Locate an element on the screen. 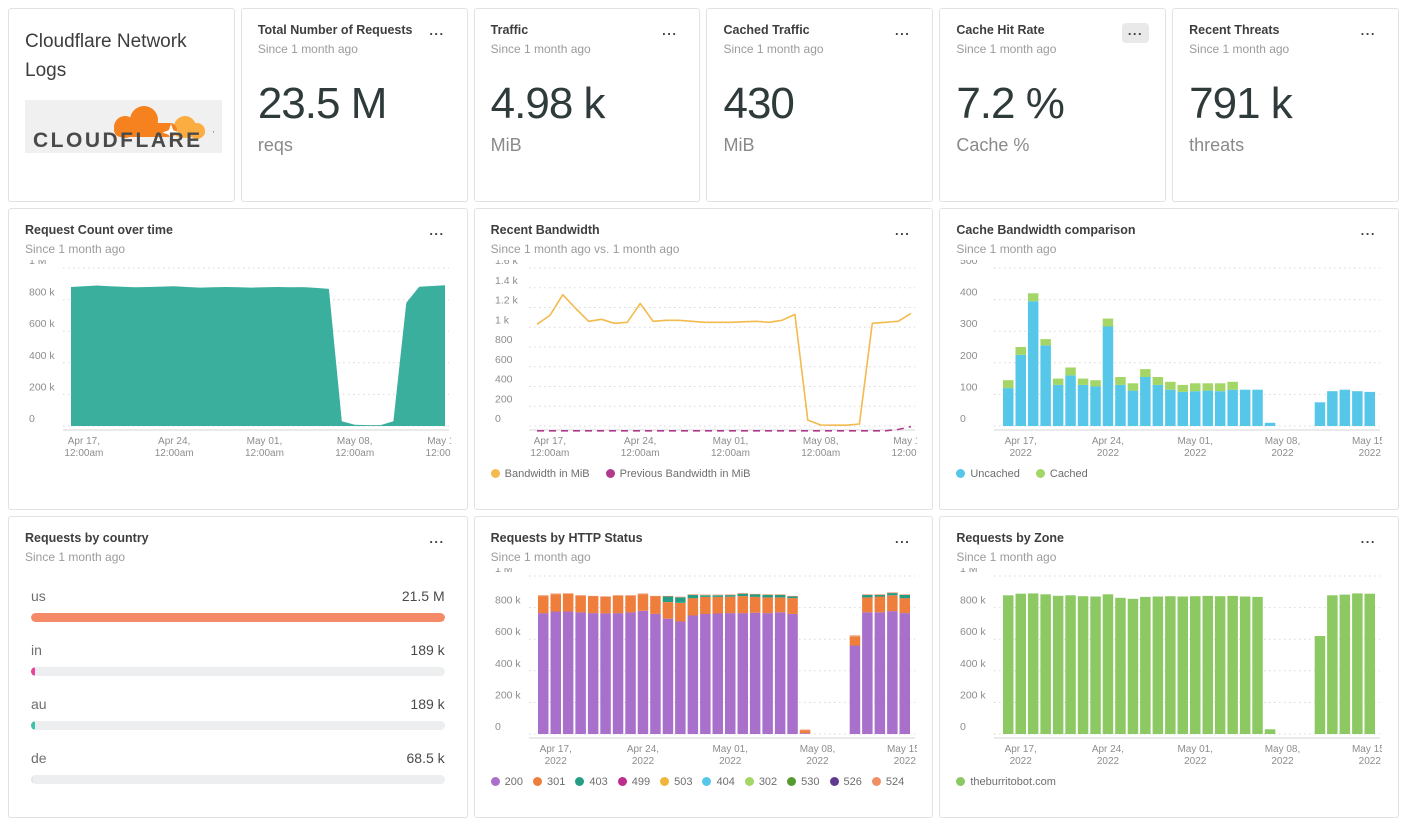 The height and width of the screenshot is (826, 1407). http-status-legend: 200 301 403 499 503 404 302 530 526 524 is located at coordinates (703, 781).